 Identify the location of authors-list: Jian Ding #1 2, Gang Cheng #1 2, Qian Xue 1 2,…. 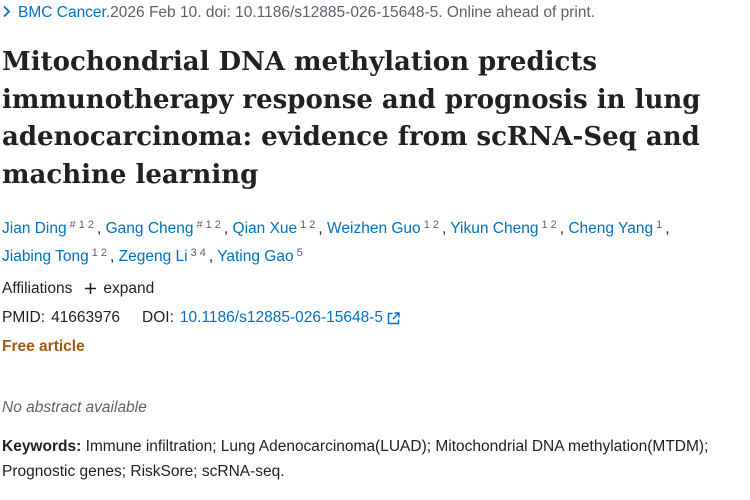
(336, 242).